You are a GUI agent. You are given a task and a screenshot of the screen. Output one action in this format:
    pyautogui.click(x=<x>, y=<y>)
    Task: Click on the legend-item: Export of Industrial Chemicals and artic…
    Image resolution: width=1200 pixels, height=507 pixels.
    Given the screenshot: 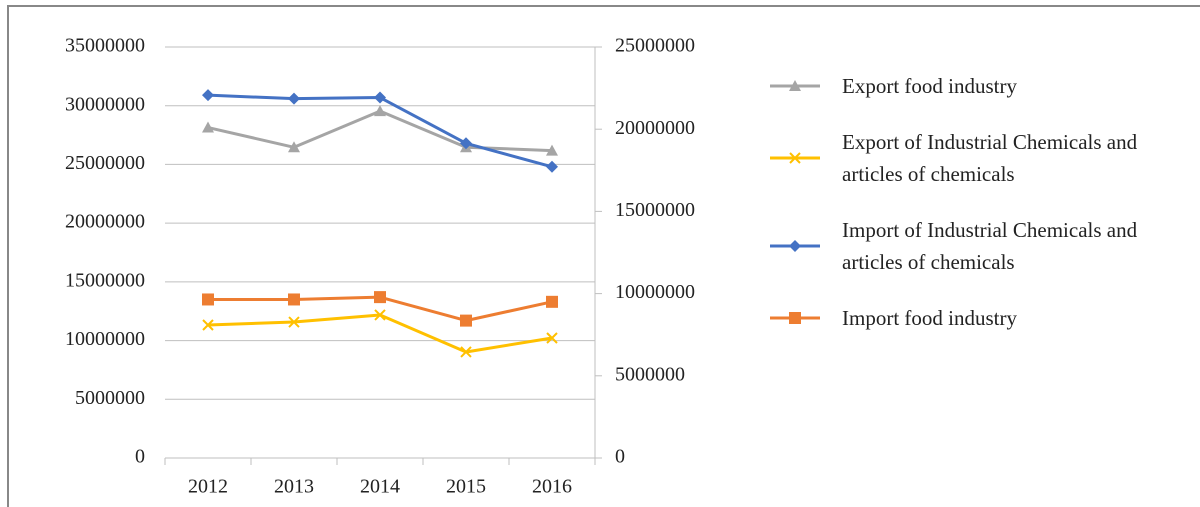 What is the action you would take?
    pyautogui.click(x=978, y=158)
    